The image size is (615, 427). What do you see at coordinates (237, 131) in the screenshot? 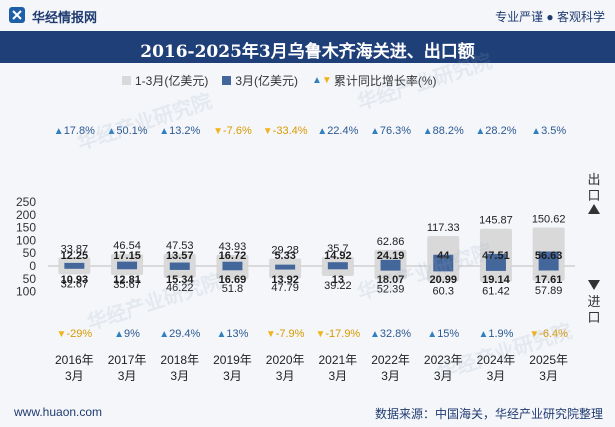
I see `export-growth-value: -7.6%` at bounding box center [237, 131].